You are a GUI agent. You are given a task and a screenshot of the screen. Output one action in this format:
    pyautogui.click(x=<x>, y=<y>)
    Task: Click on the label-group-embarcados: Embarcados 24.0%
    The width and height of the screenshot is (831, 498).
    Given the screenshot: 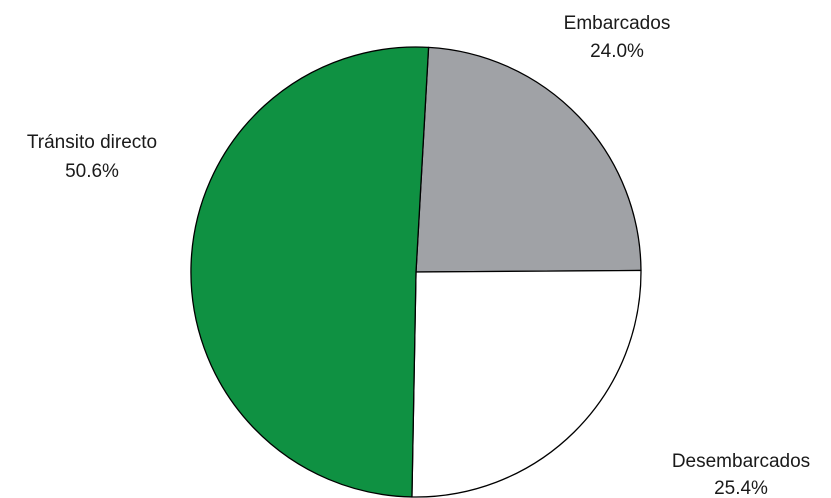 What is the action you would take?
    pyautogui.click(x=617, y=37)
    